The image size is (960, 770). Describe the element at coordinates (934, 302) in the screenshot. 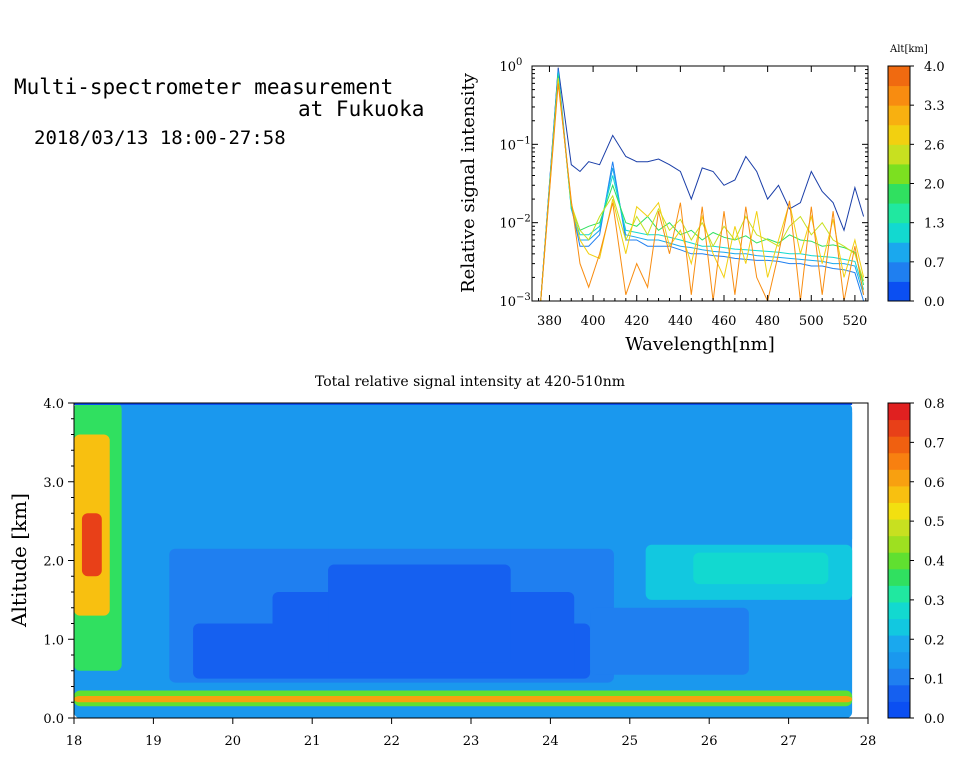

I see `altitude-colorbar-tick: 0.0` at that location.